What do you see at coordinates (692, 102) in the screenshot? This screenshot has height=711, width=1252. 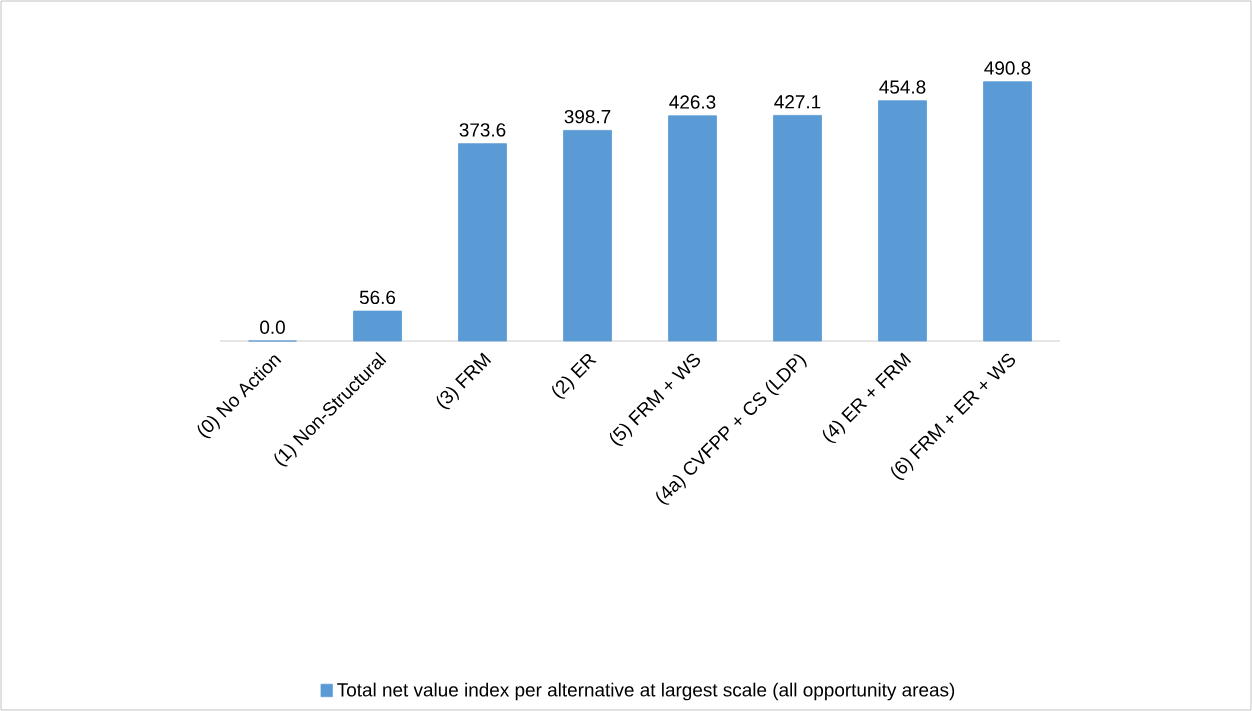 I see `data-label: 426.3` at bounding box center [692, 102].